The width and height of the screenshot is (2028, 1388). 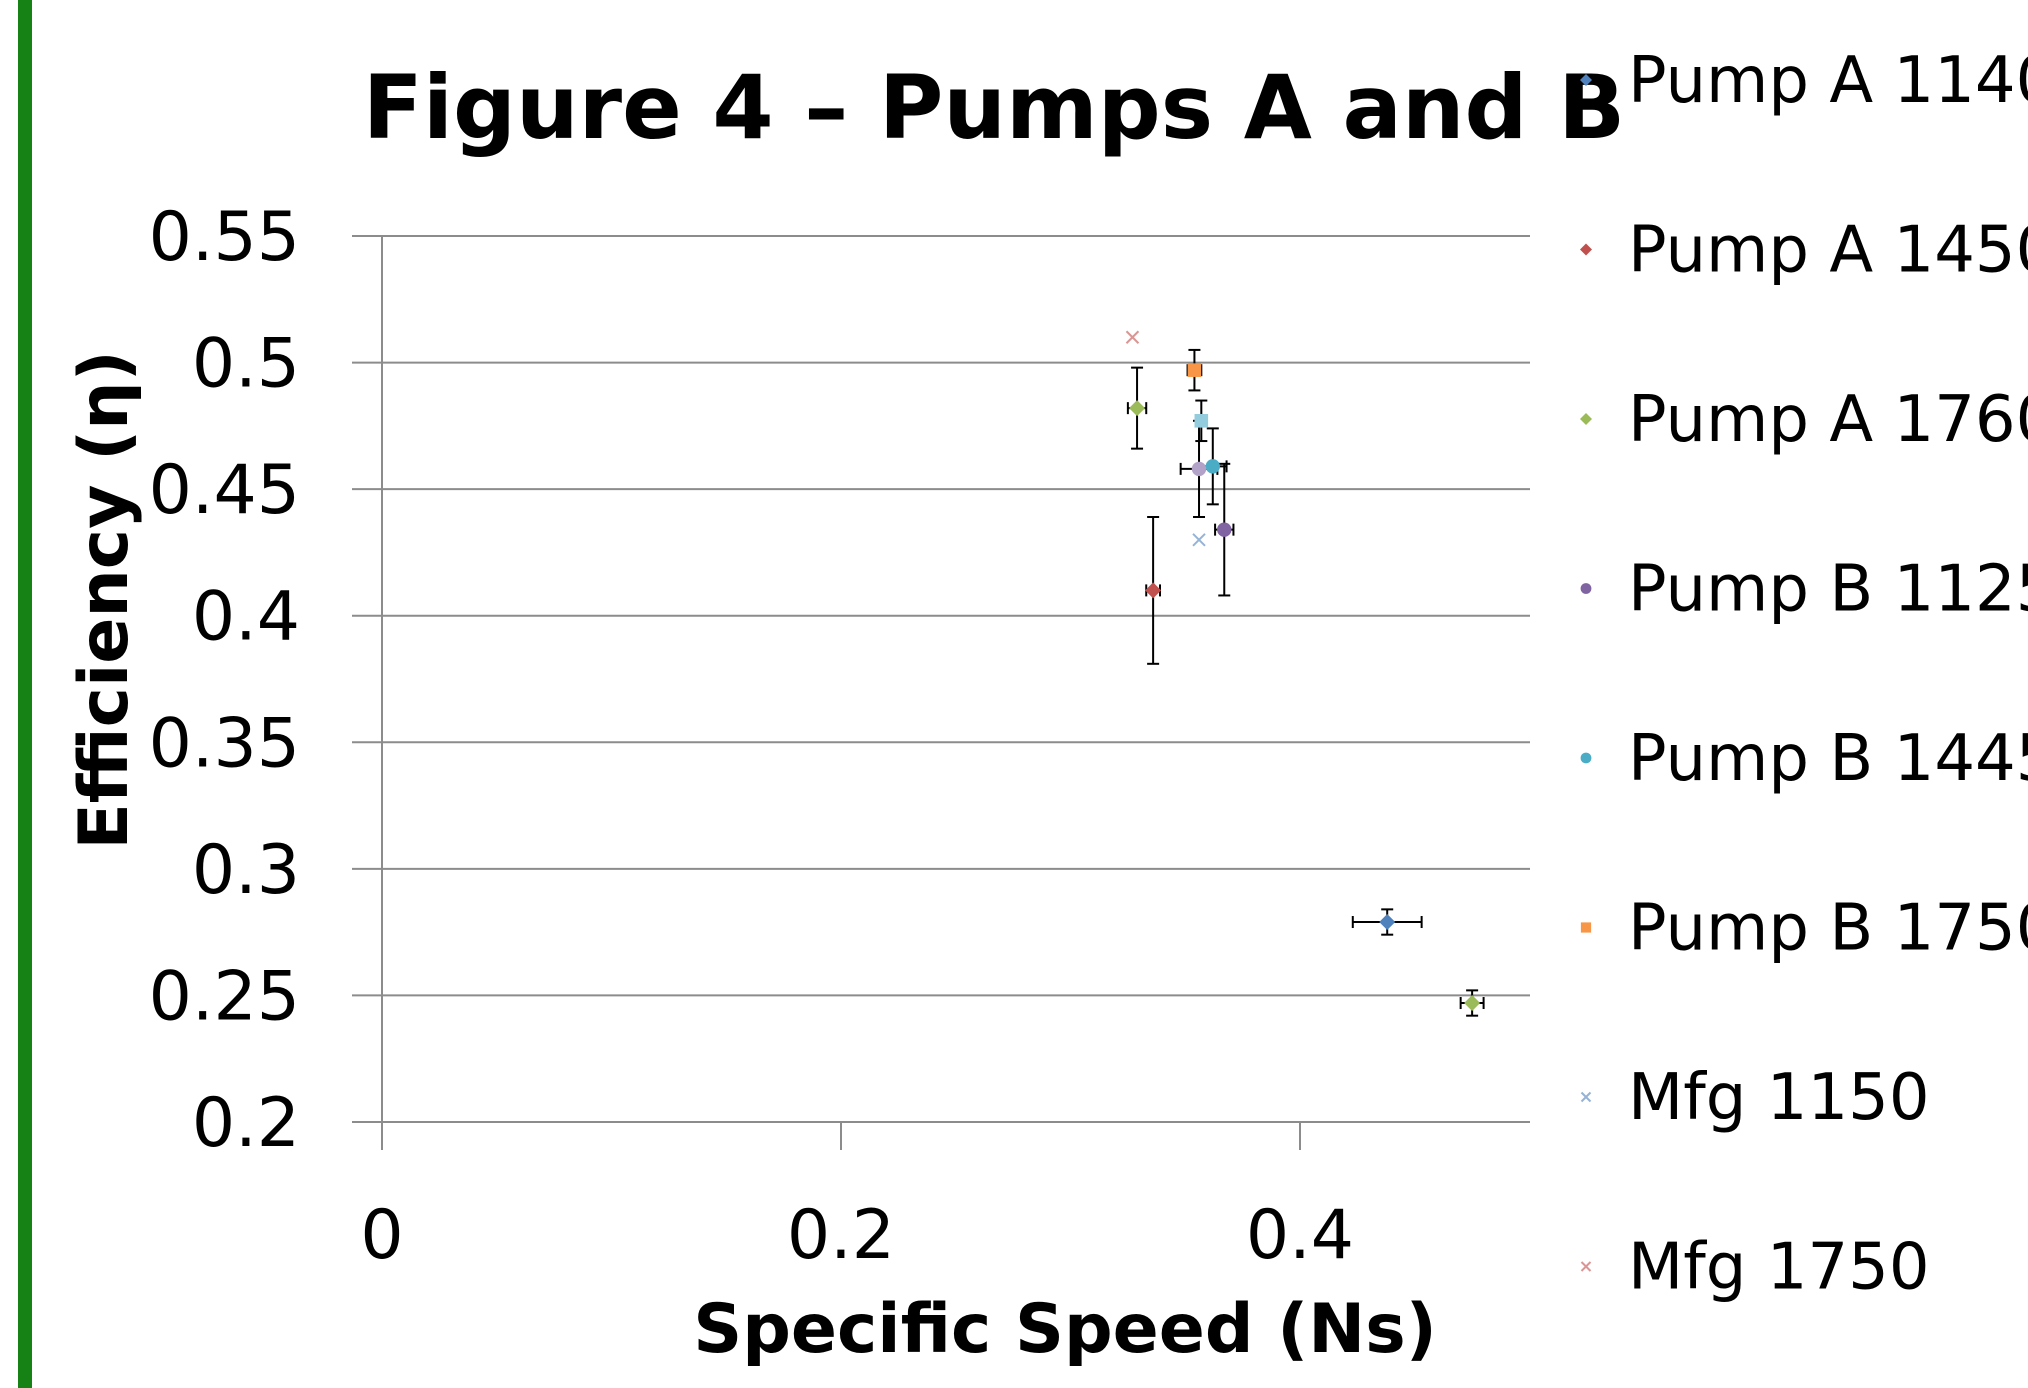 What do you see at coordinates (1300, 1235) in the screenshot?
I see `x-tick-label: 0.4` at bounding box center [1300, 1235].